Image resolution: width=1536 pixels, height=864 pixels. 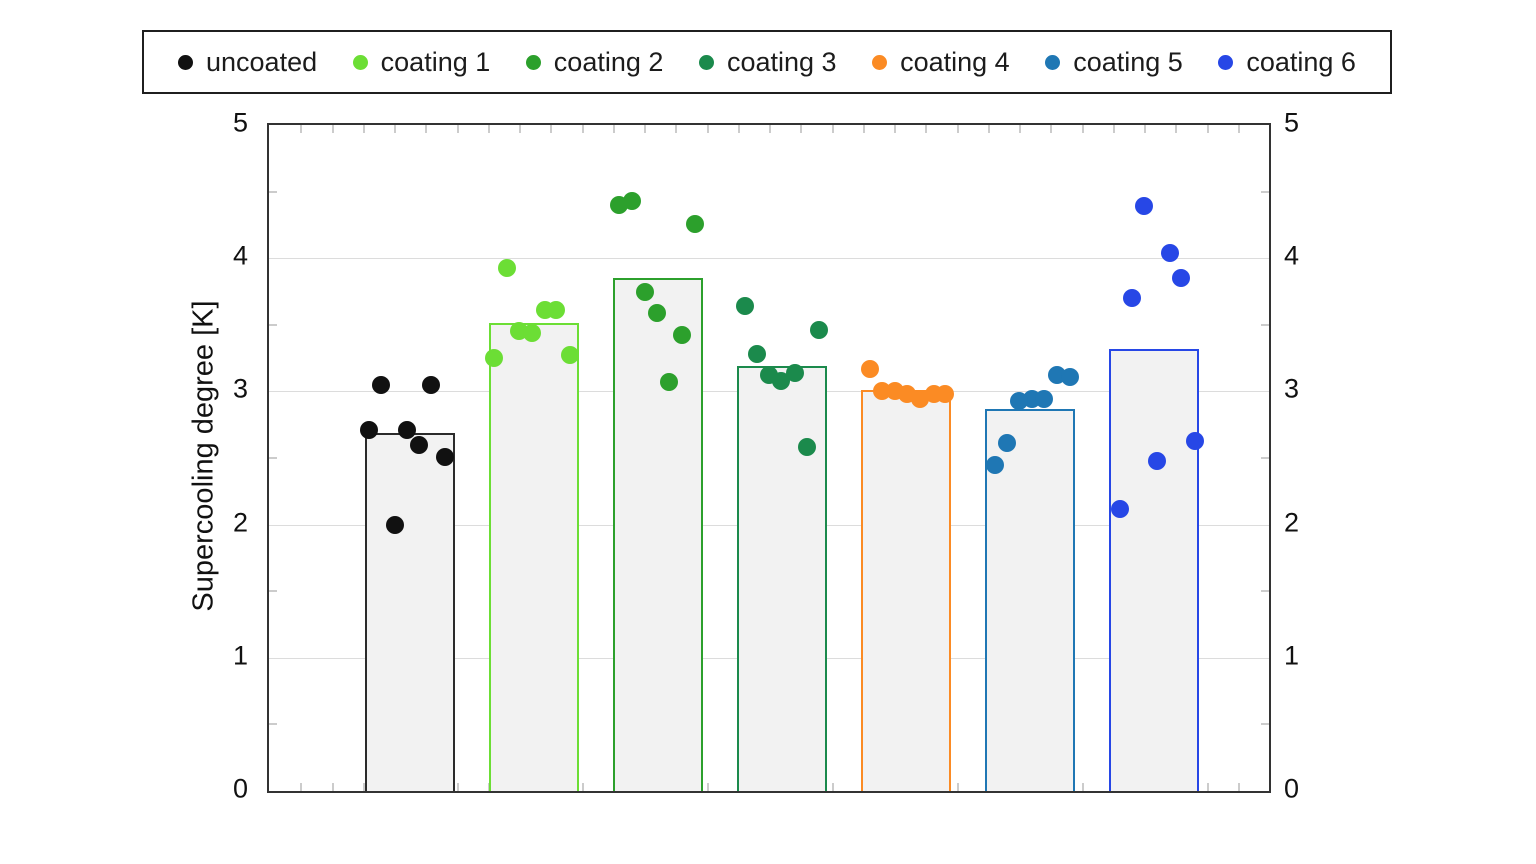 I want to click on legend-item-label: coating 1, so click(x=435, y=61).